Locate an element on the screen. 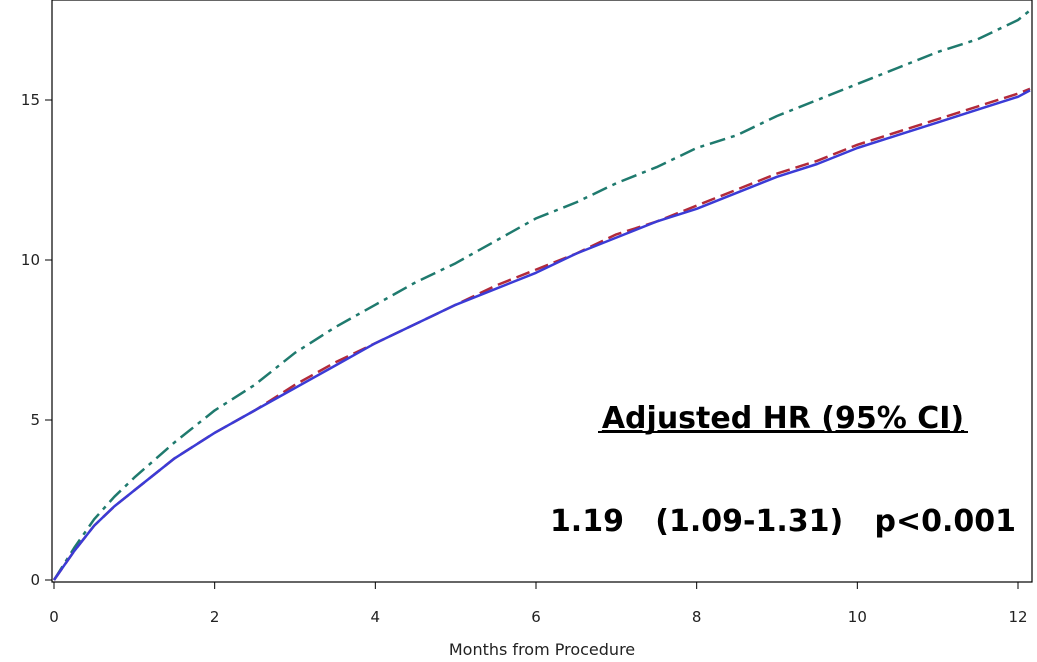 The height and width of the screenshot is (662, 1037). y-tick-label: 0 is located at coordinates (35, 580).